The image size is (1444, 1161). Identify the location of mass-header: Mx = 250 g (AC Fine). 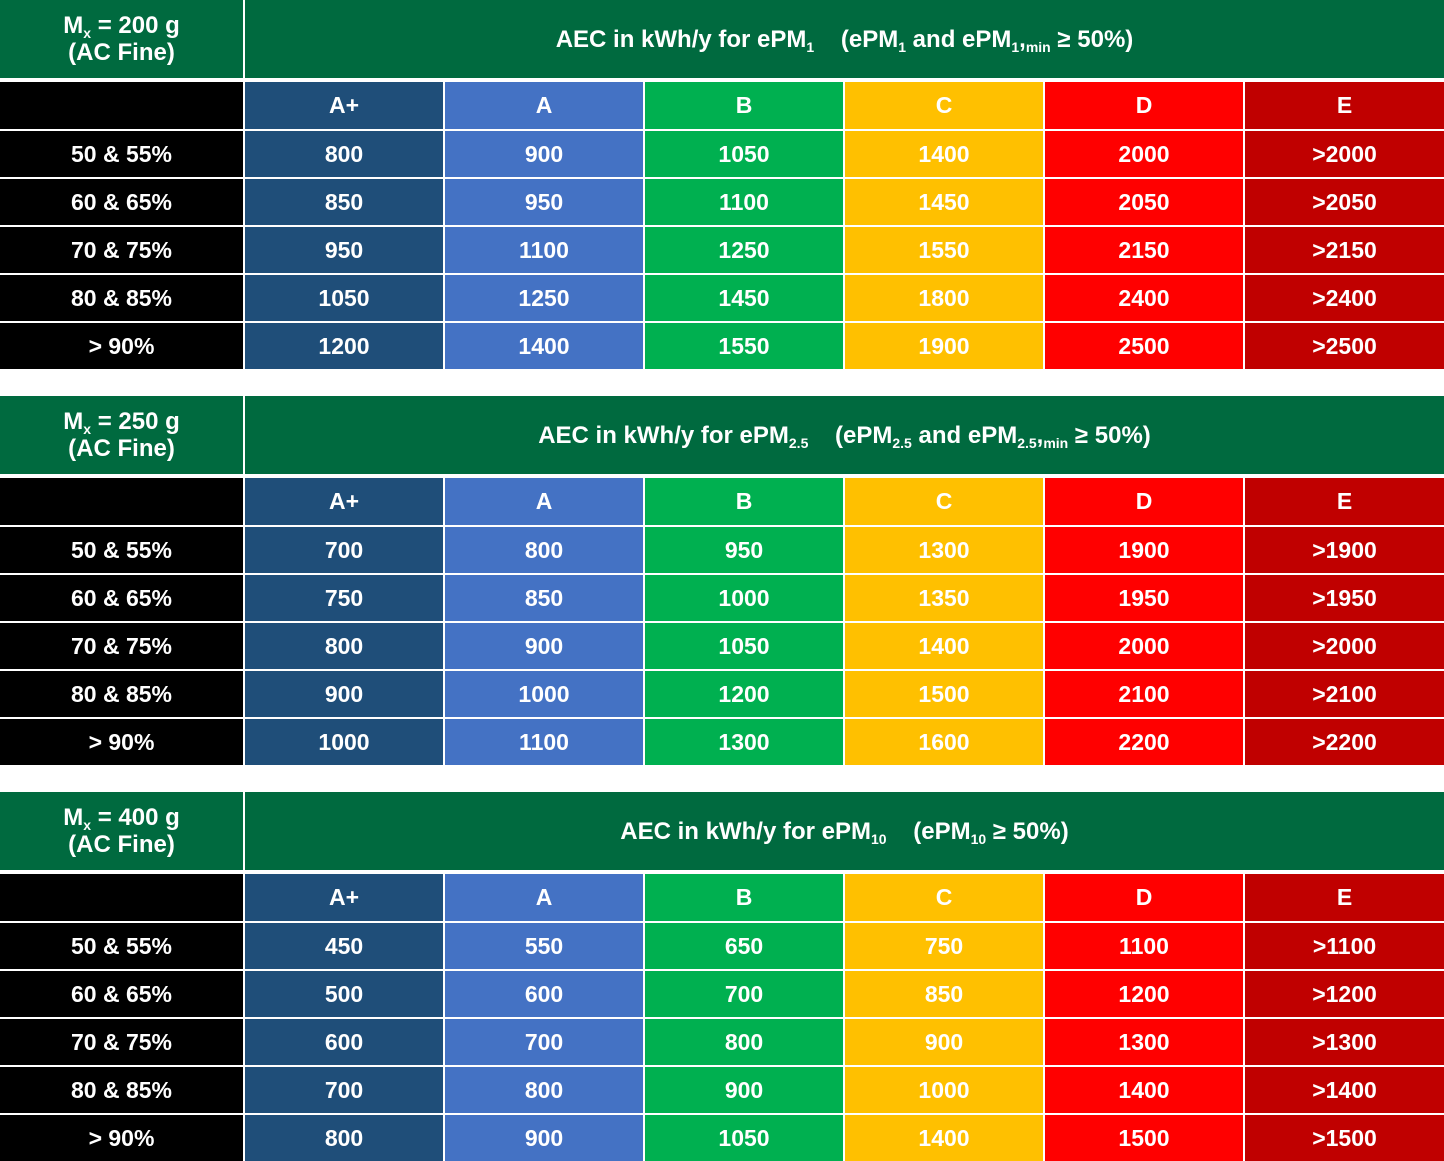
(121, 435).